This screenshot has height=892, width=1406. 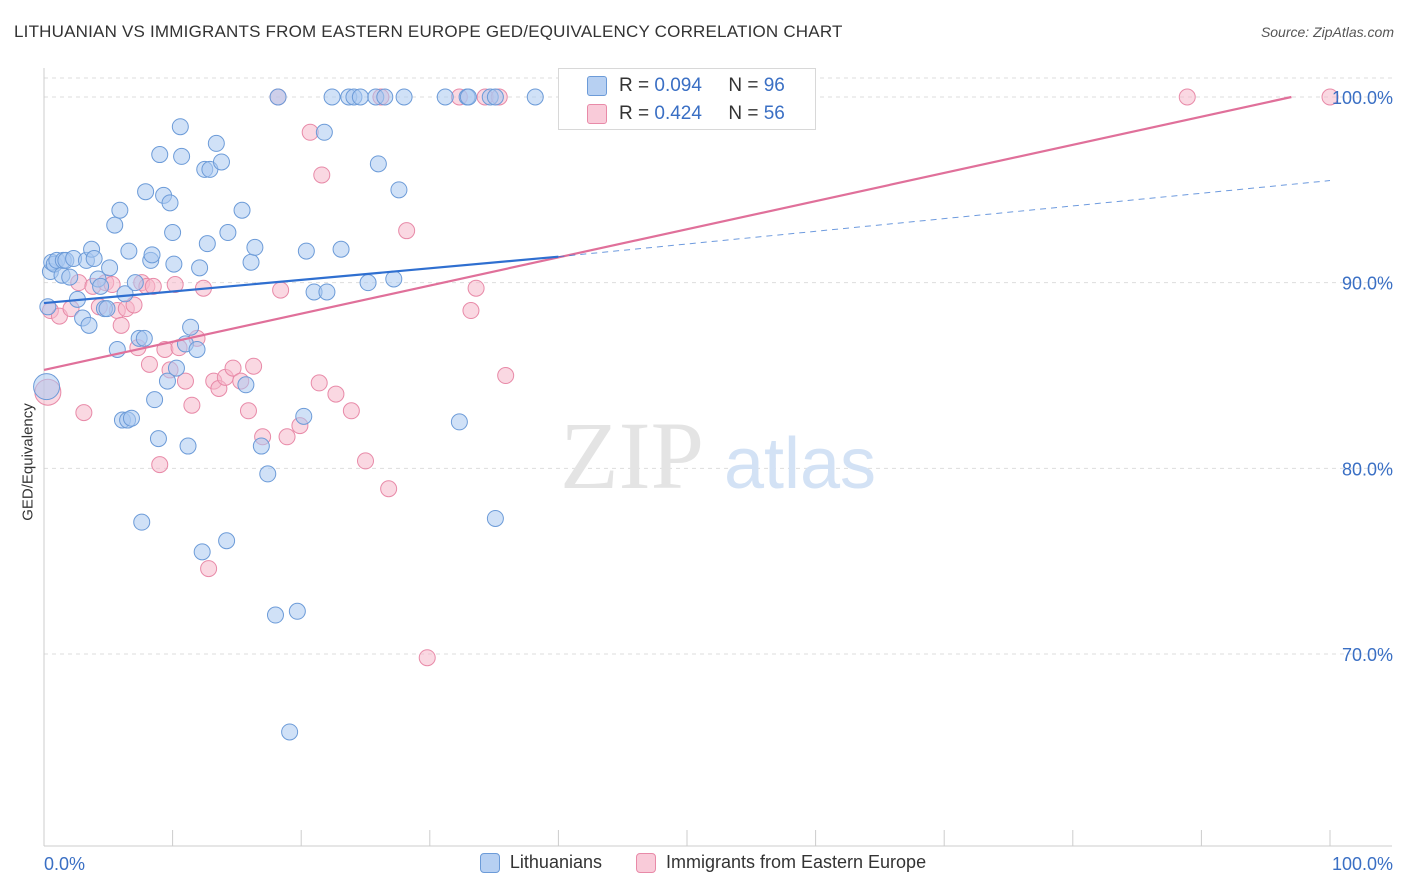 I want to click on stats-row-immigrants: R = 0.424 N = 56, so click(x=686, y=114).